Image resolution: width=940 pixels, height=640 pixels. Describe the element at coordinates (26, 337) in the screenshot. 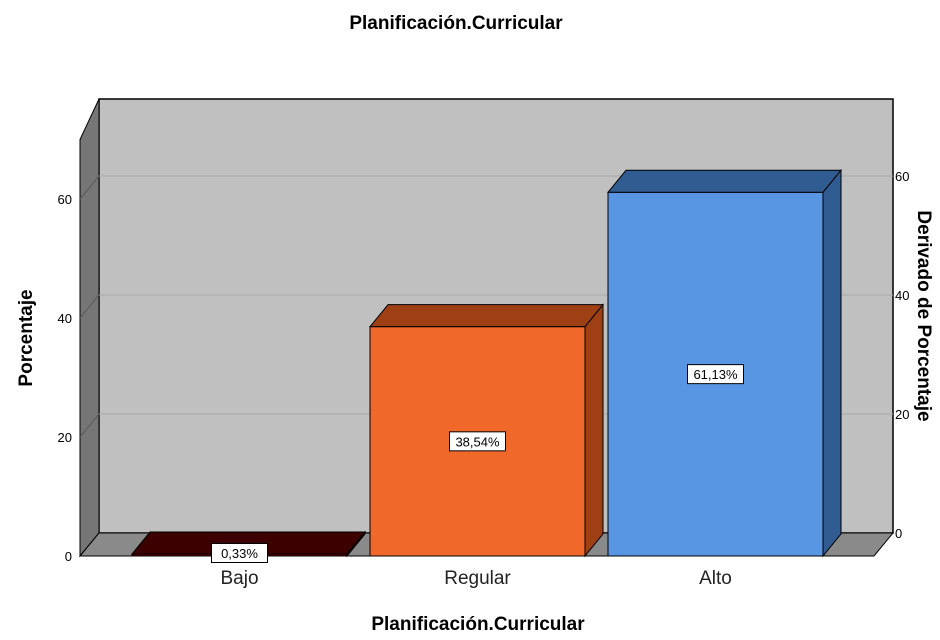

I see `y-axis-title: Porcentaje` at that location.